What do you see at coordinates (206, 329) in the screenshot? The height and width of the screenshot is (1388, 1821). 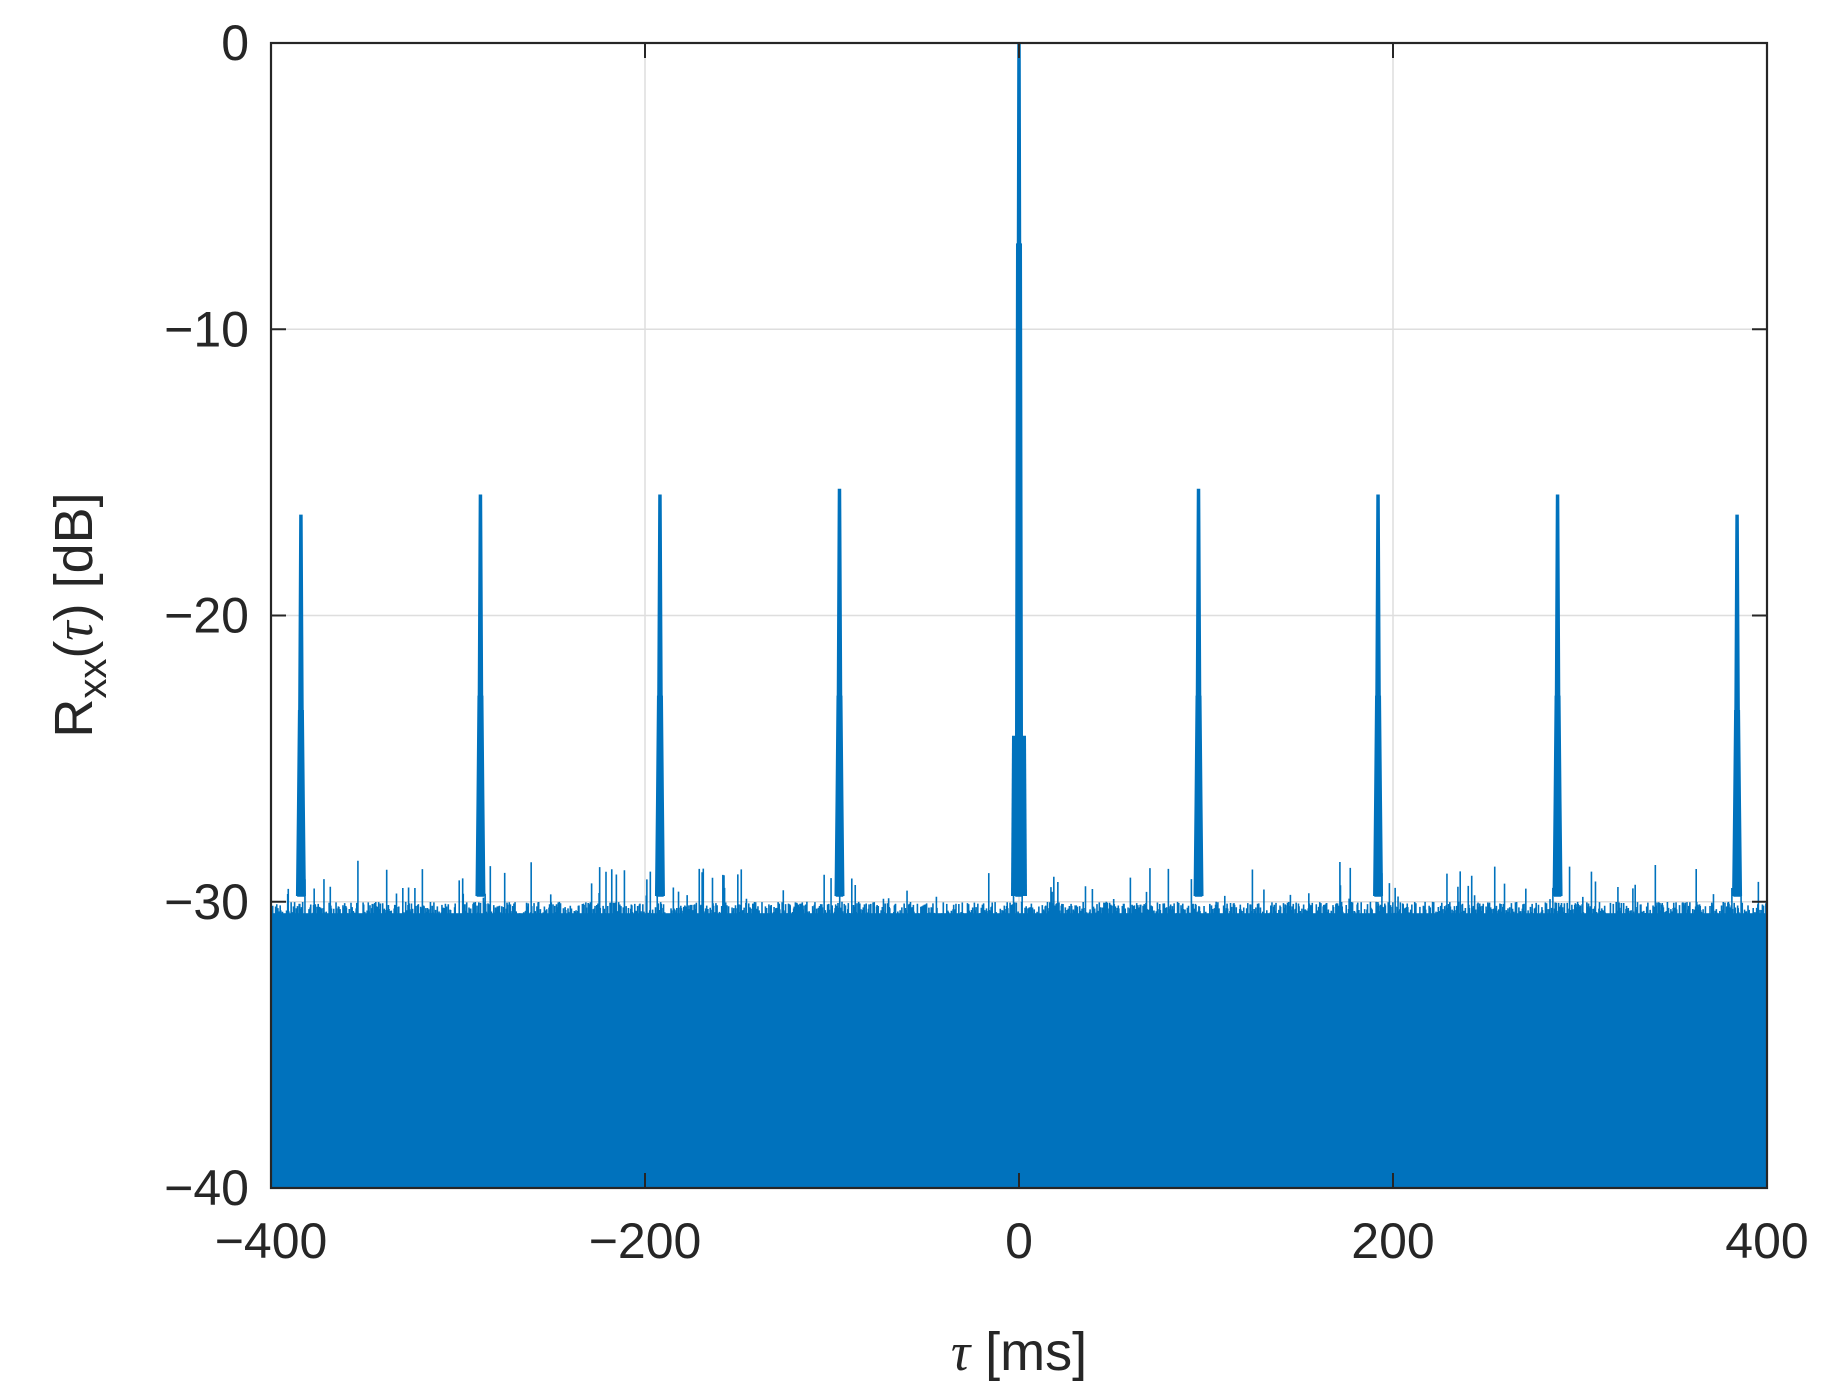 I see `y-tick-label: −10` at bounding box center [206, 329].